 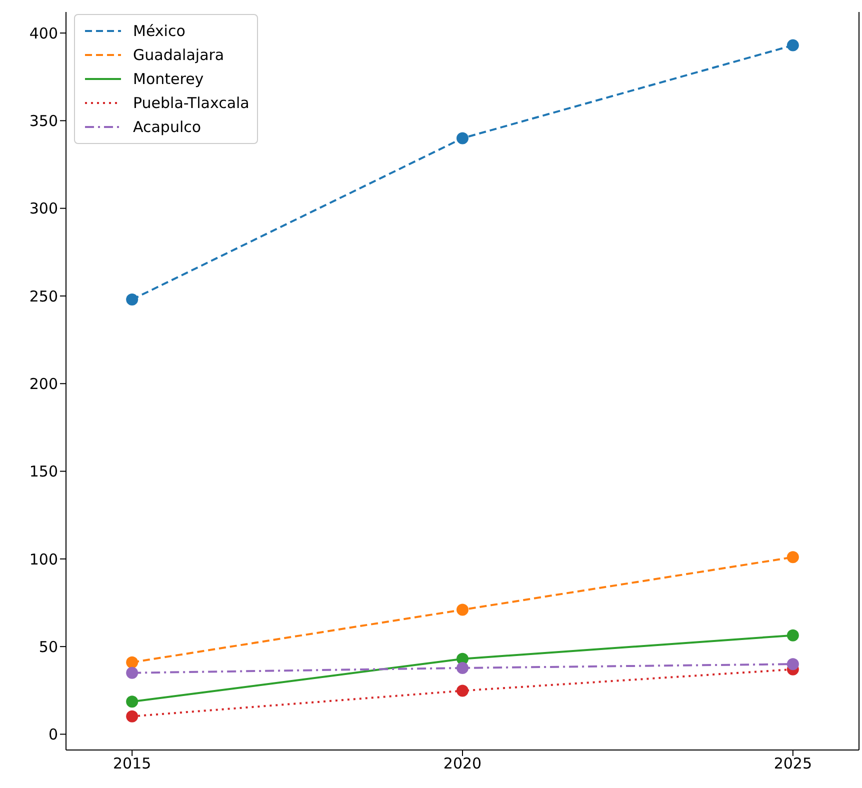 What do you see at coordinates (159, 31) in the screenshot?
I see `legend-label: México` at bounding box center [159, 31].